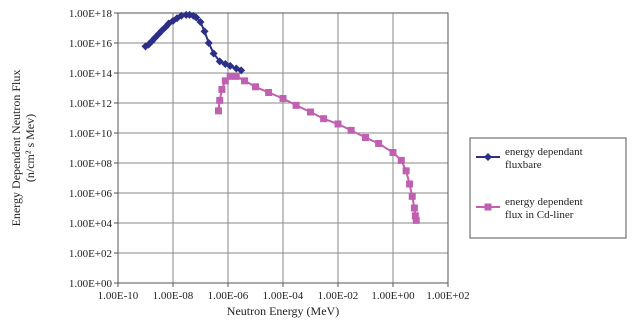  What do you see at coordinates (91, 44) in the screenshot?
I see `y-tick-label: 1.00E+16` at bounding box center [91, 44].